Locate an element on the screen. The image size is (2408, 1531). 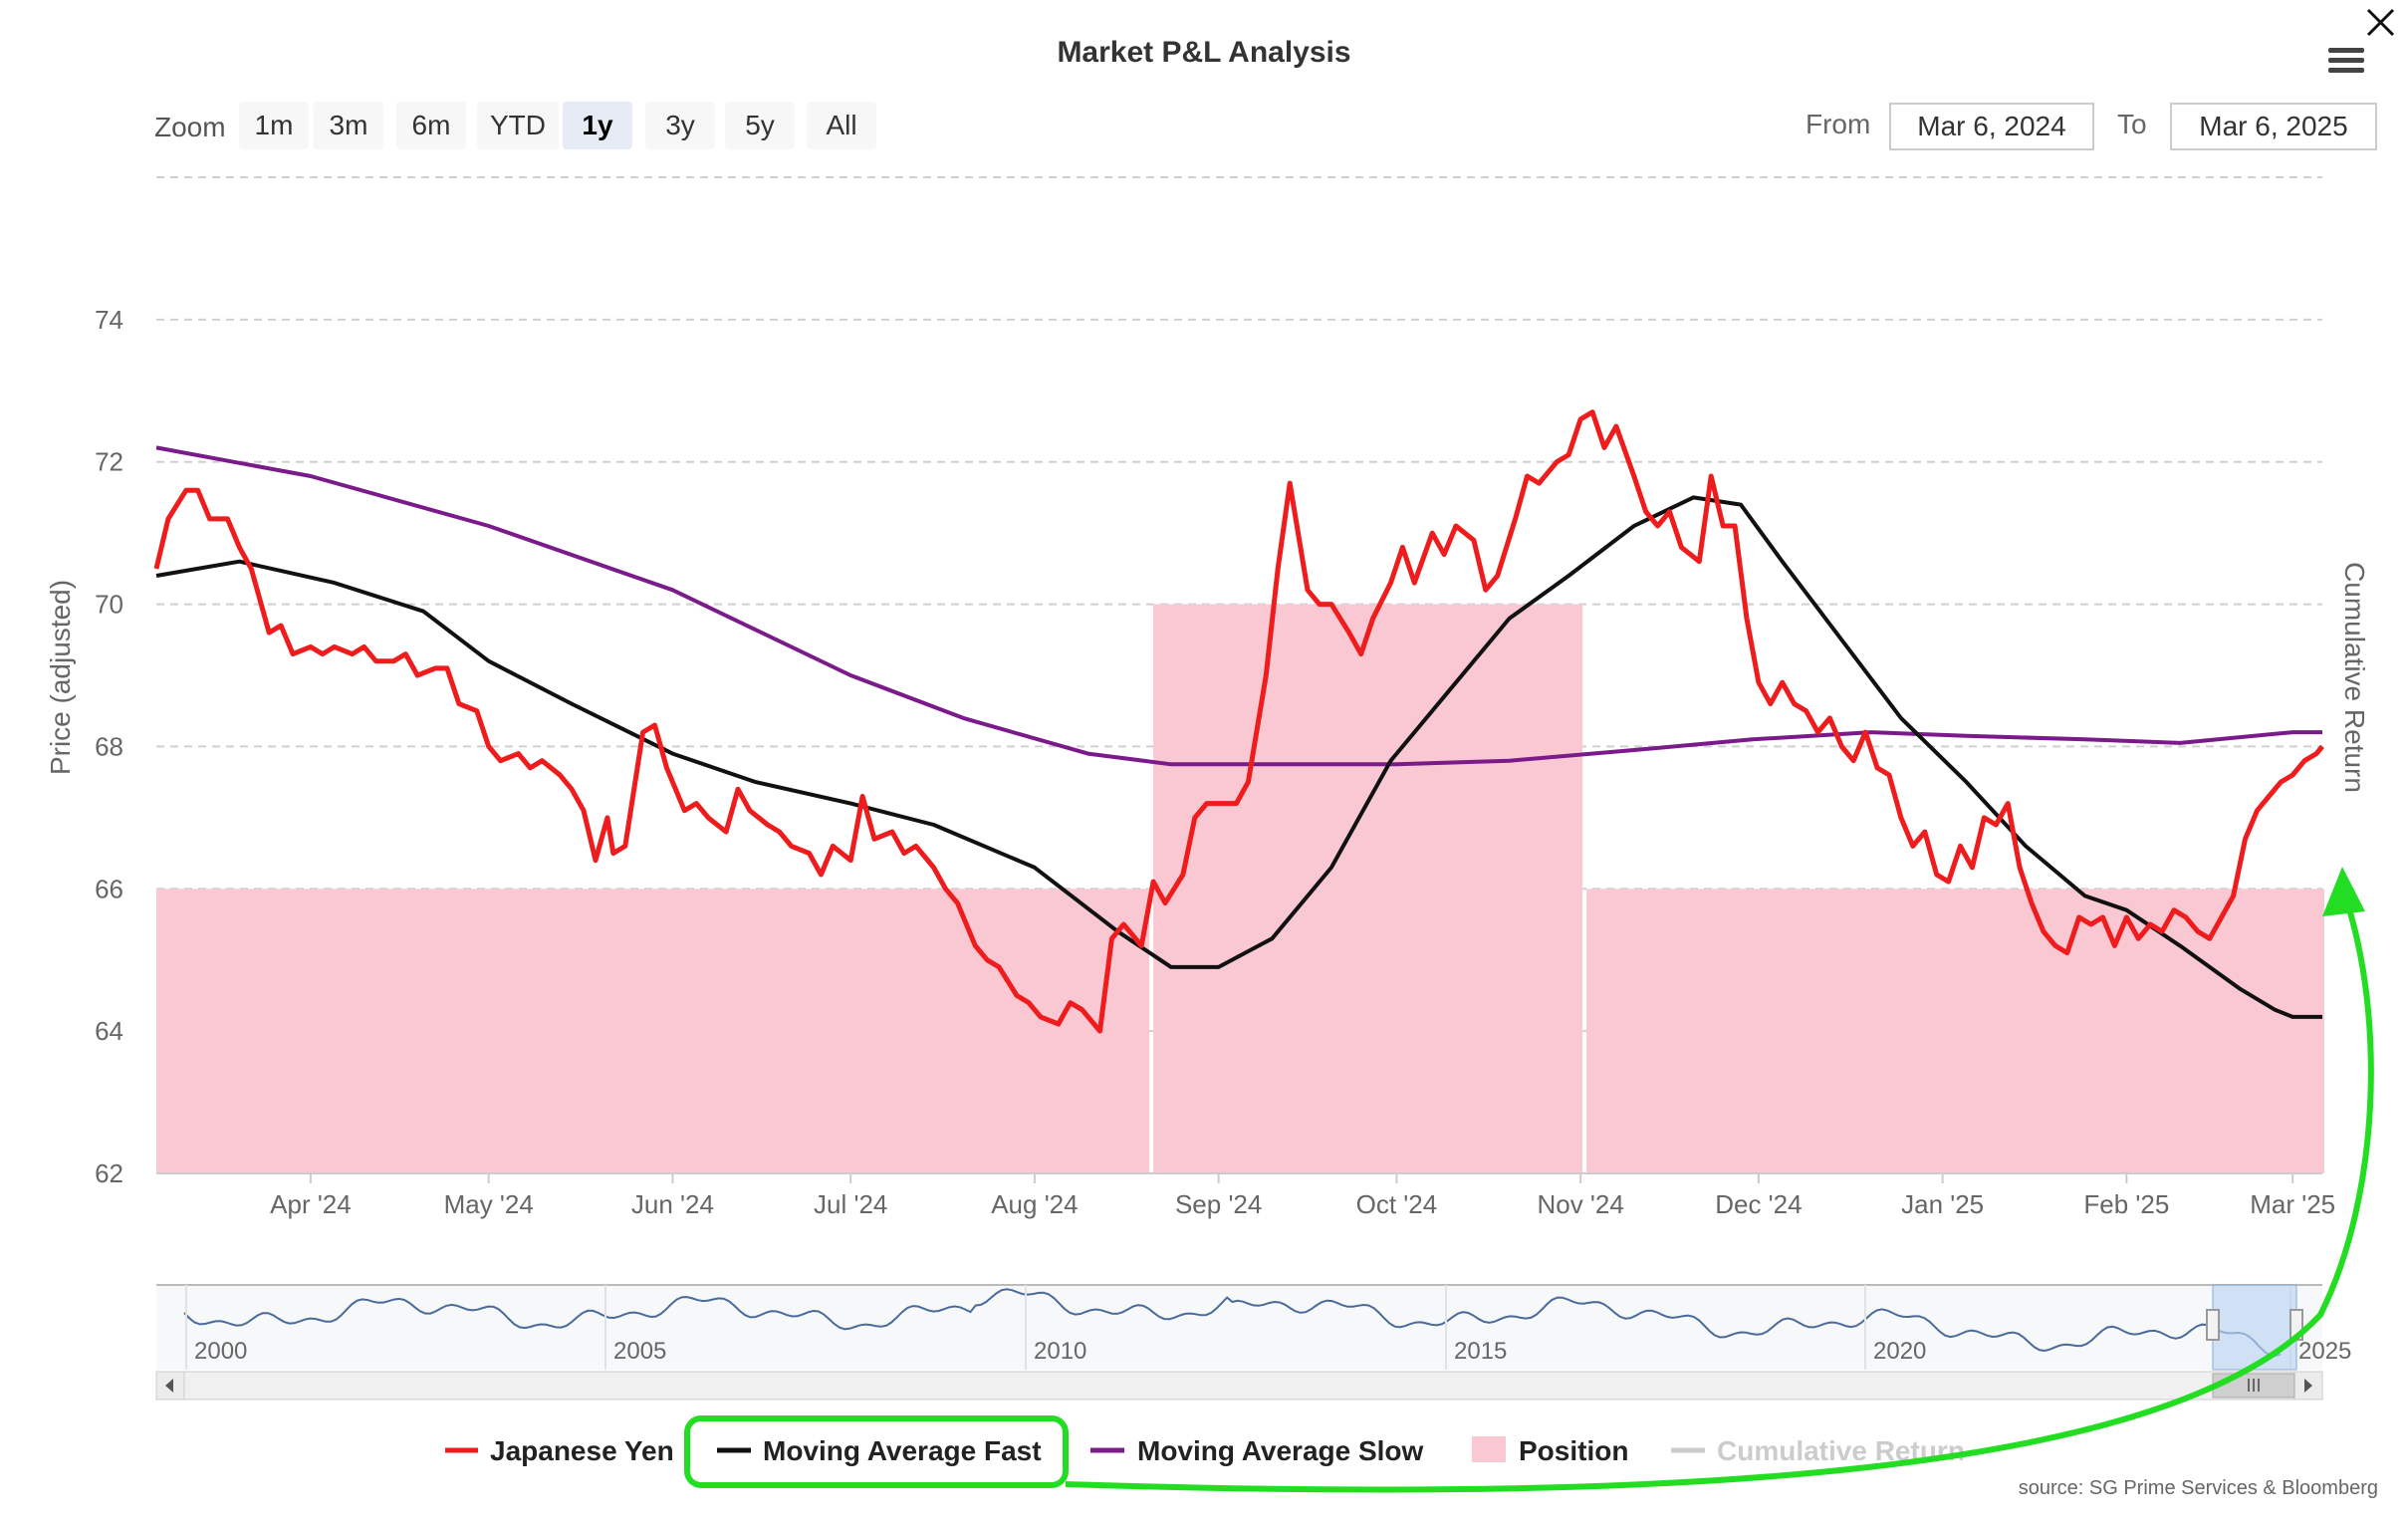
to-date-input: Mar 6, 2025 is located at coordinates (2273, 126).